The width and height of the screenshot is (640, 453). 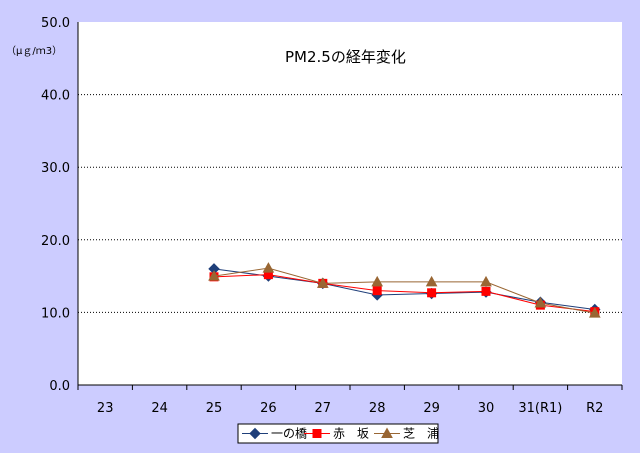 I want to click on legend-label: 芝 浦, so click(x=421, y=433).